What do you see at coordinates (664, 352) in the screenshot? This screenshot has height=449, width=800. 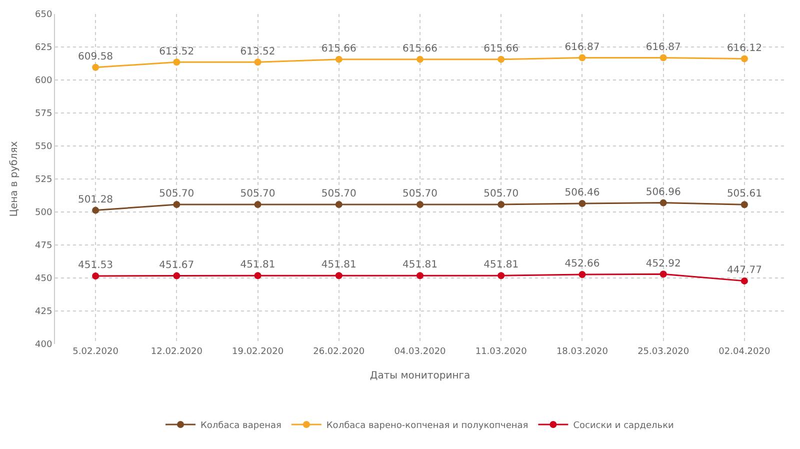 I see `x-tick-label: 25.03.2020` at bounding box center [664, 352].